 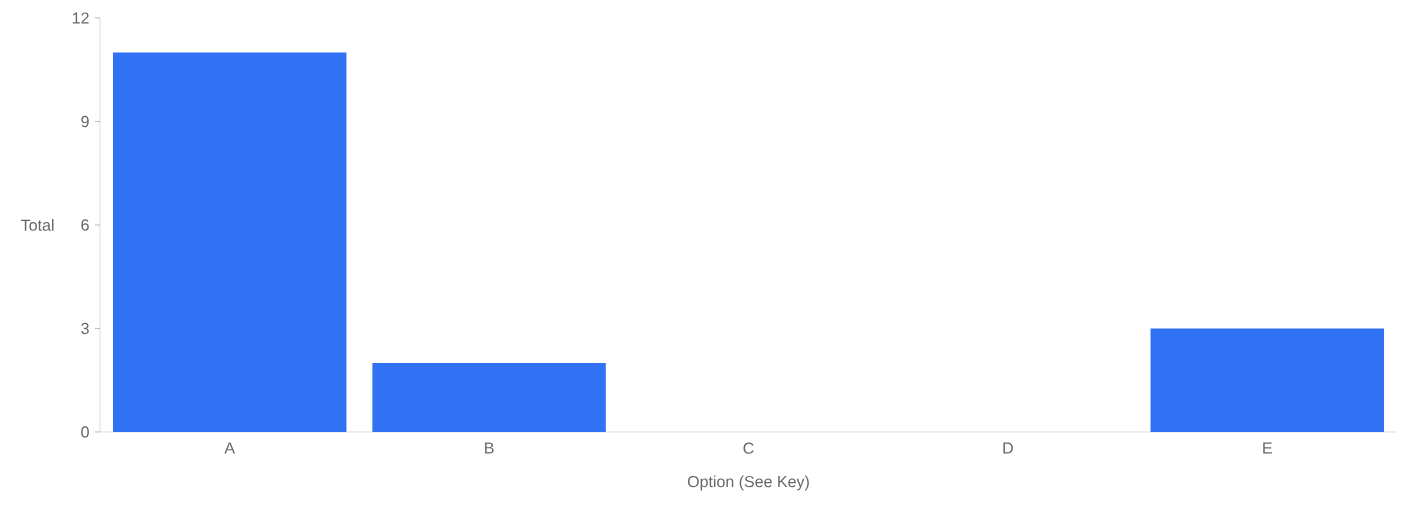 What do you see at coordinates (748, 483) in the screenshot?
I see `x-axis-title: Option (See Key)` at bounding box center [748, 483].